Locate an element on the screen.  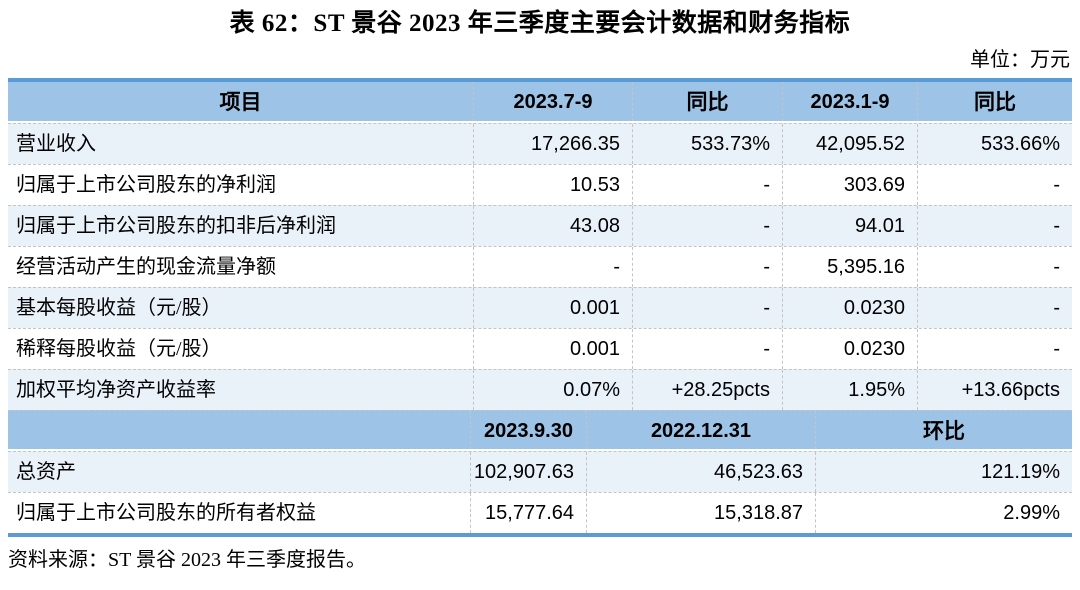
header-empty is located at coordinates (239, 430).